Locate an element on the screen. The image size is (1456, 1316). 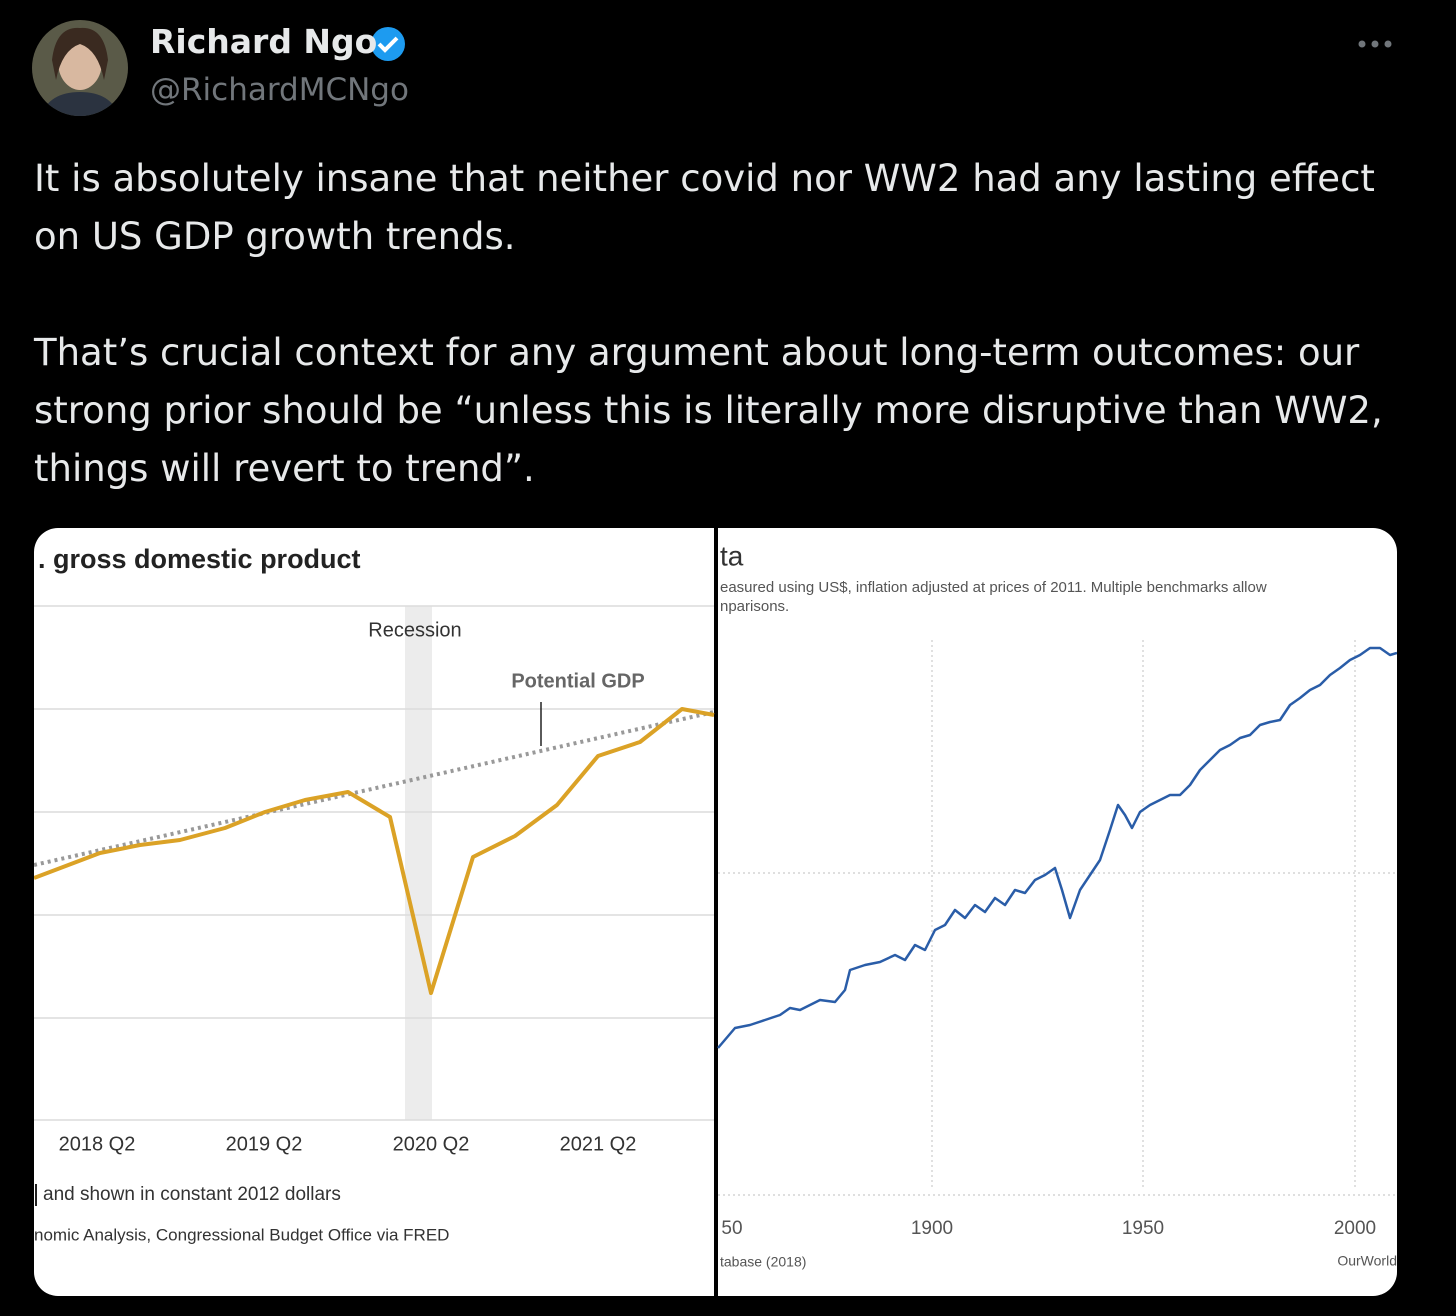
x-label: 50 is located at coordinates (731, 1228).